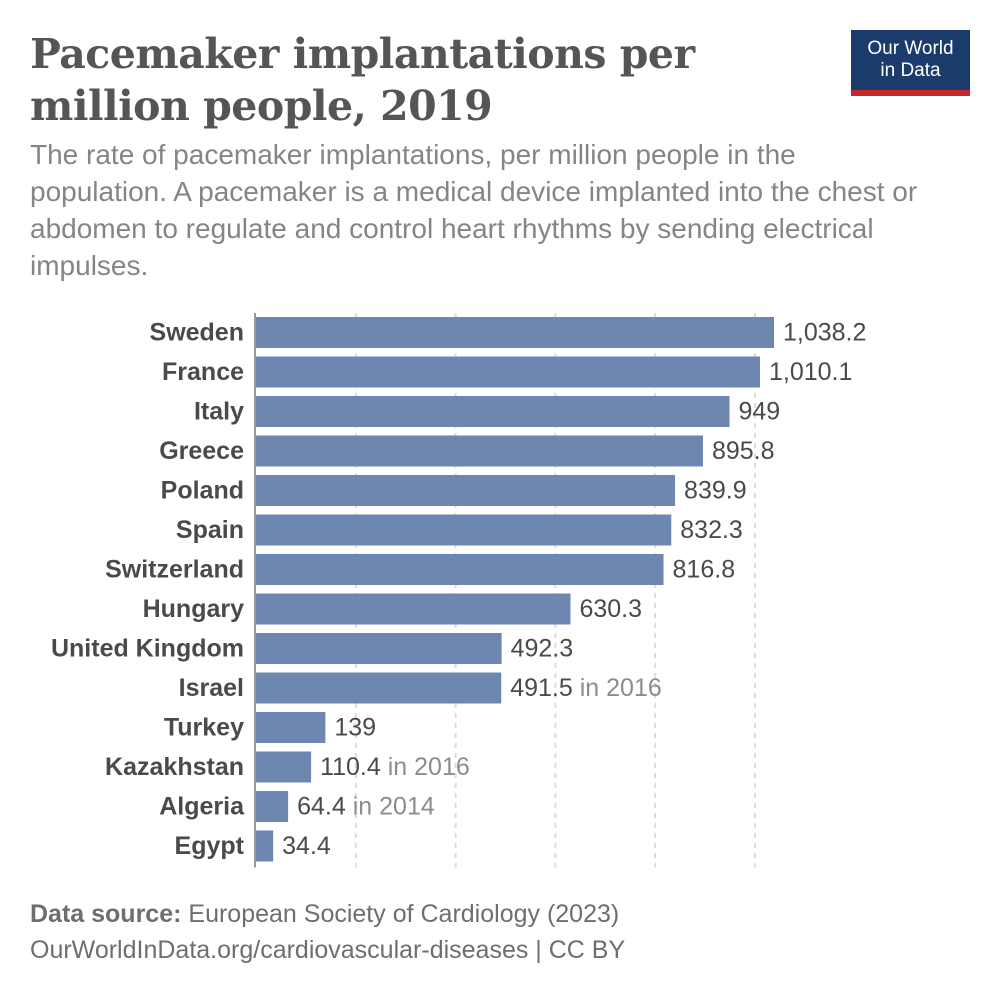 This screenshot has height=1000, width=1000. Describe the element at coordinates (759, 412) in the screenshot. I see `value-label: 949` at that location.